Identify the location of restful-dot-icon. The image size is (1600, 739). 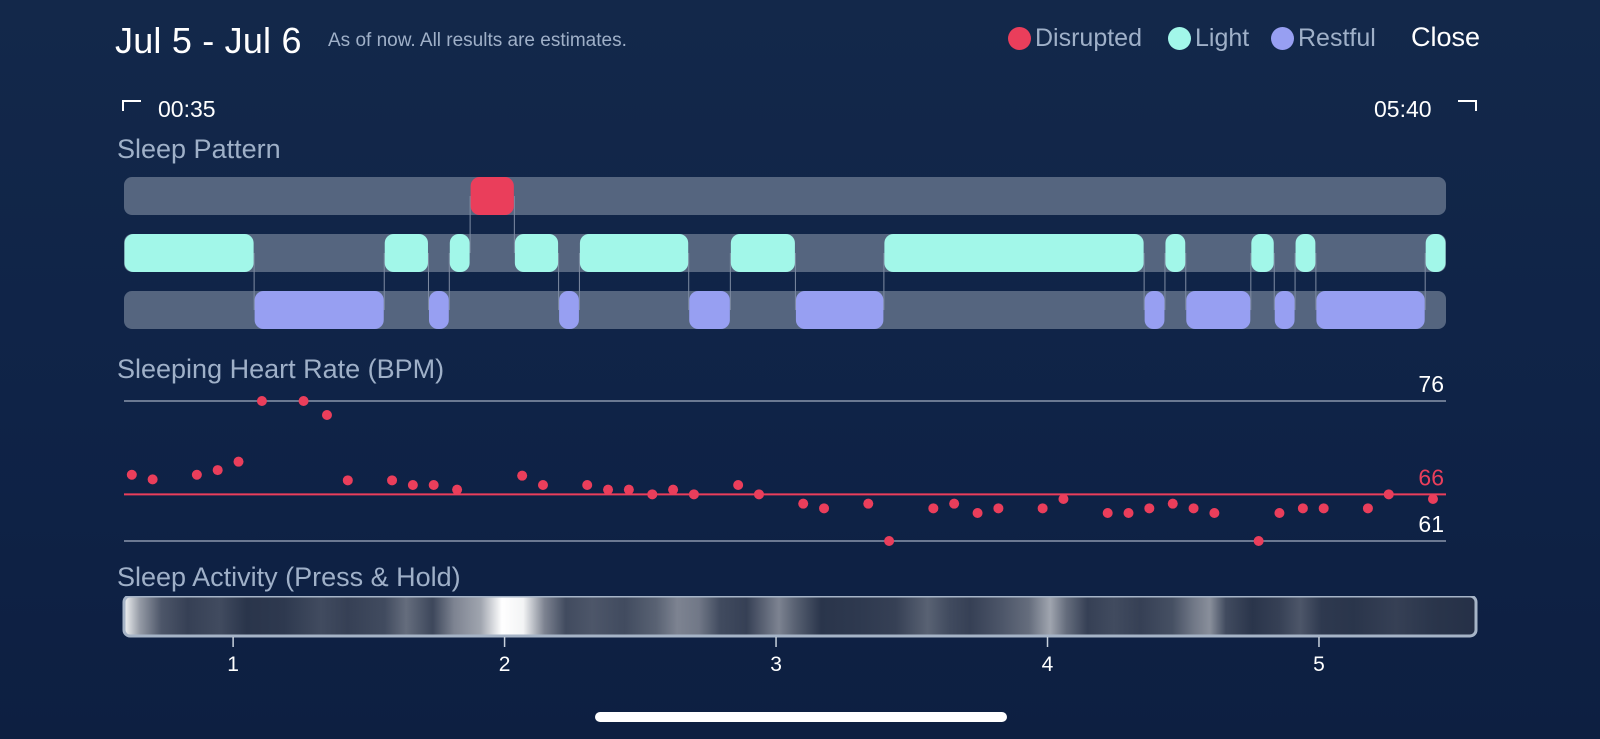
(1282, 38).